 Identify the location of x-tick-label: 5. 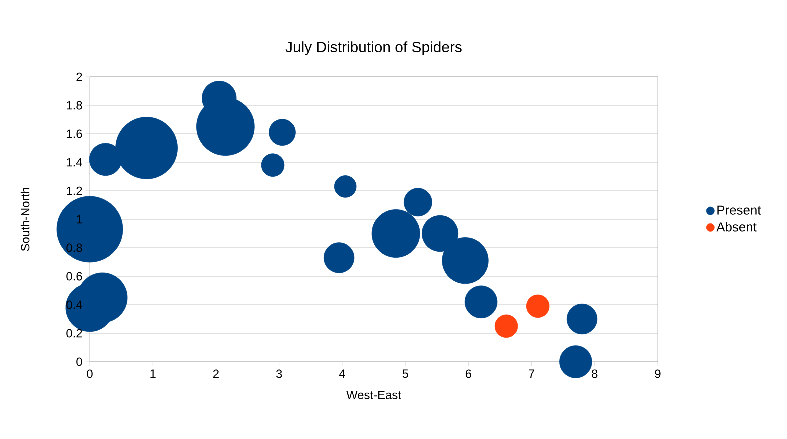
(405, 374).